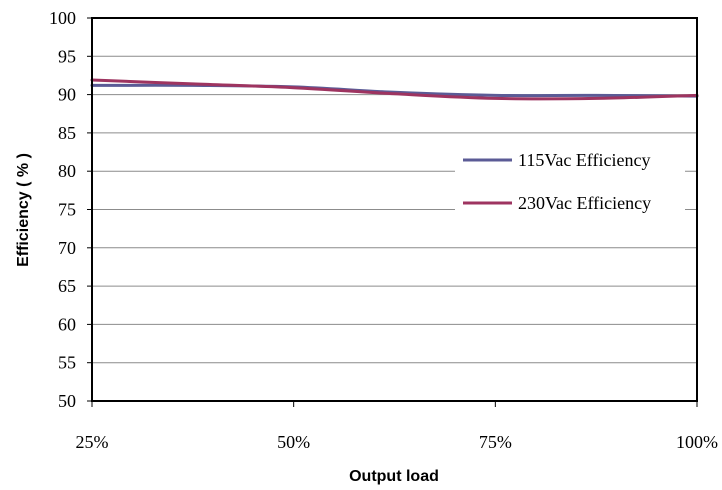 The image size is (722, 490). I want to click on x-tick-label: 50%, so click(293, 442).